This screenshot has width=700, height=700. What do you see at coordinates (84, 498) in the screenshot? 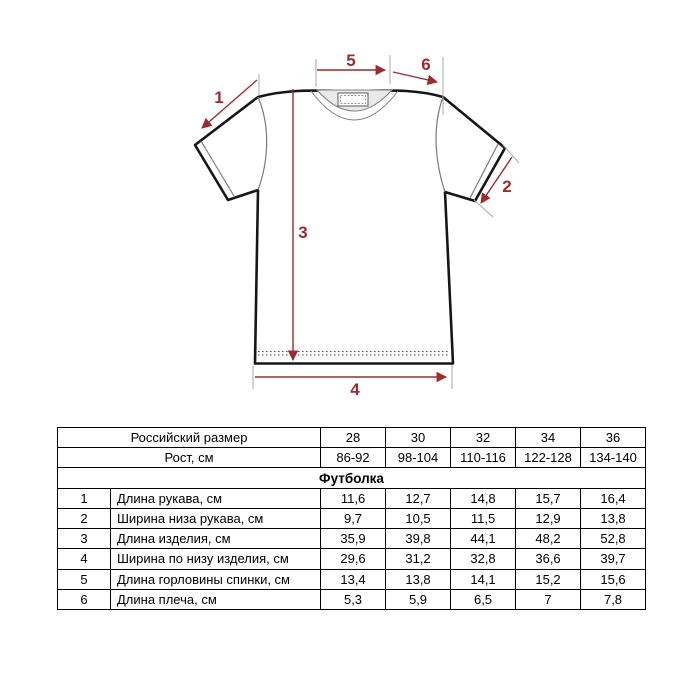
I see `row-number: 1` at bounding box center [84, 498].